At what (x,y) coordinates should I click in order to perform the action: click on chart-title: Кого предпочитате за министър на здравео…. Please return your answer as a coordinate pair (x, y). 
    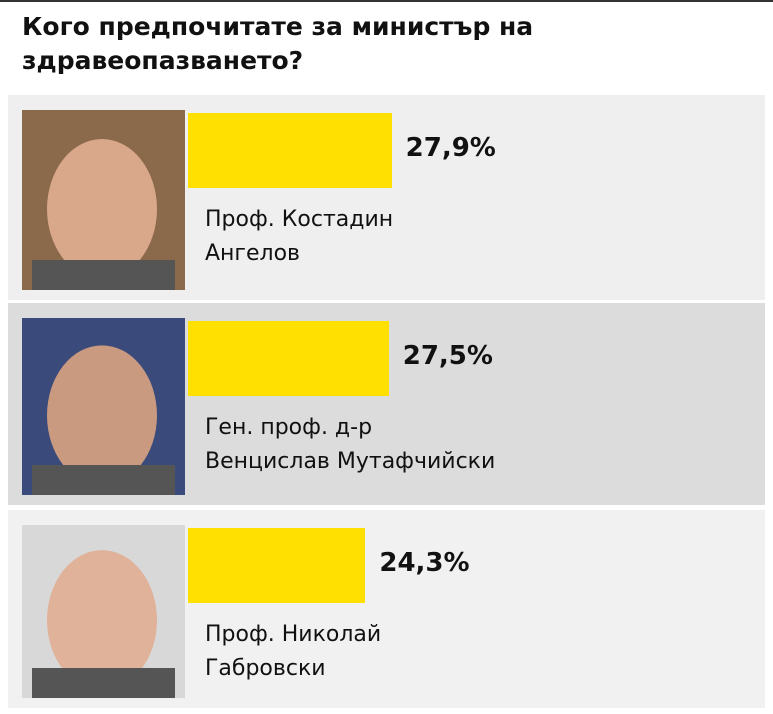
    Looking at the image, I should click on (278, 43).